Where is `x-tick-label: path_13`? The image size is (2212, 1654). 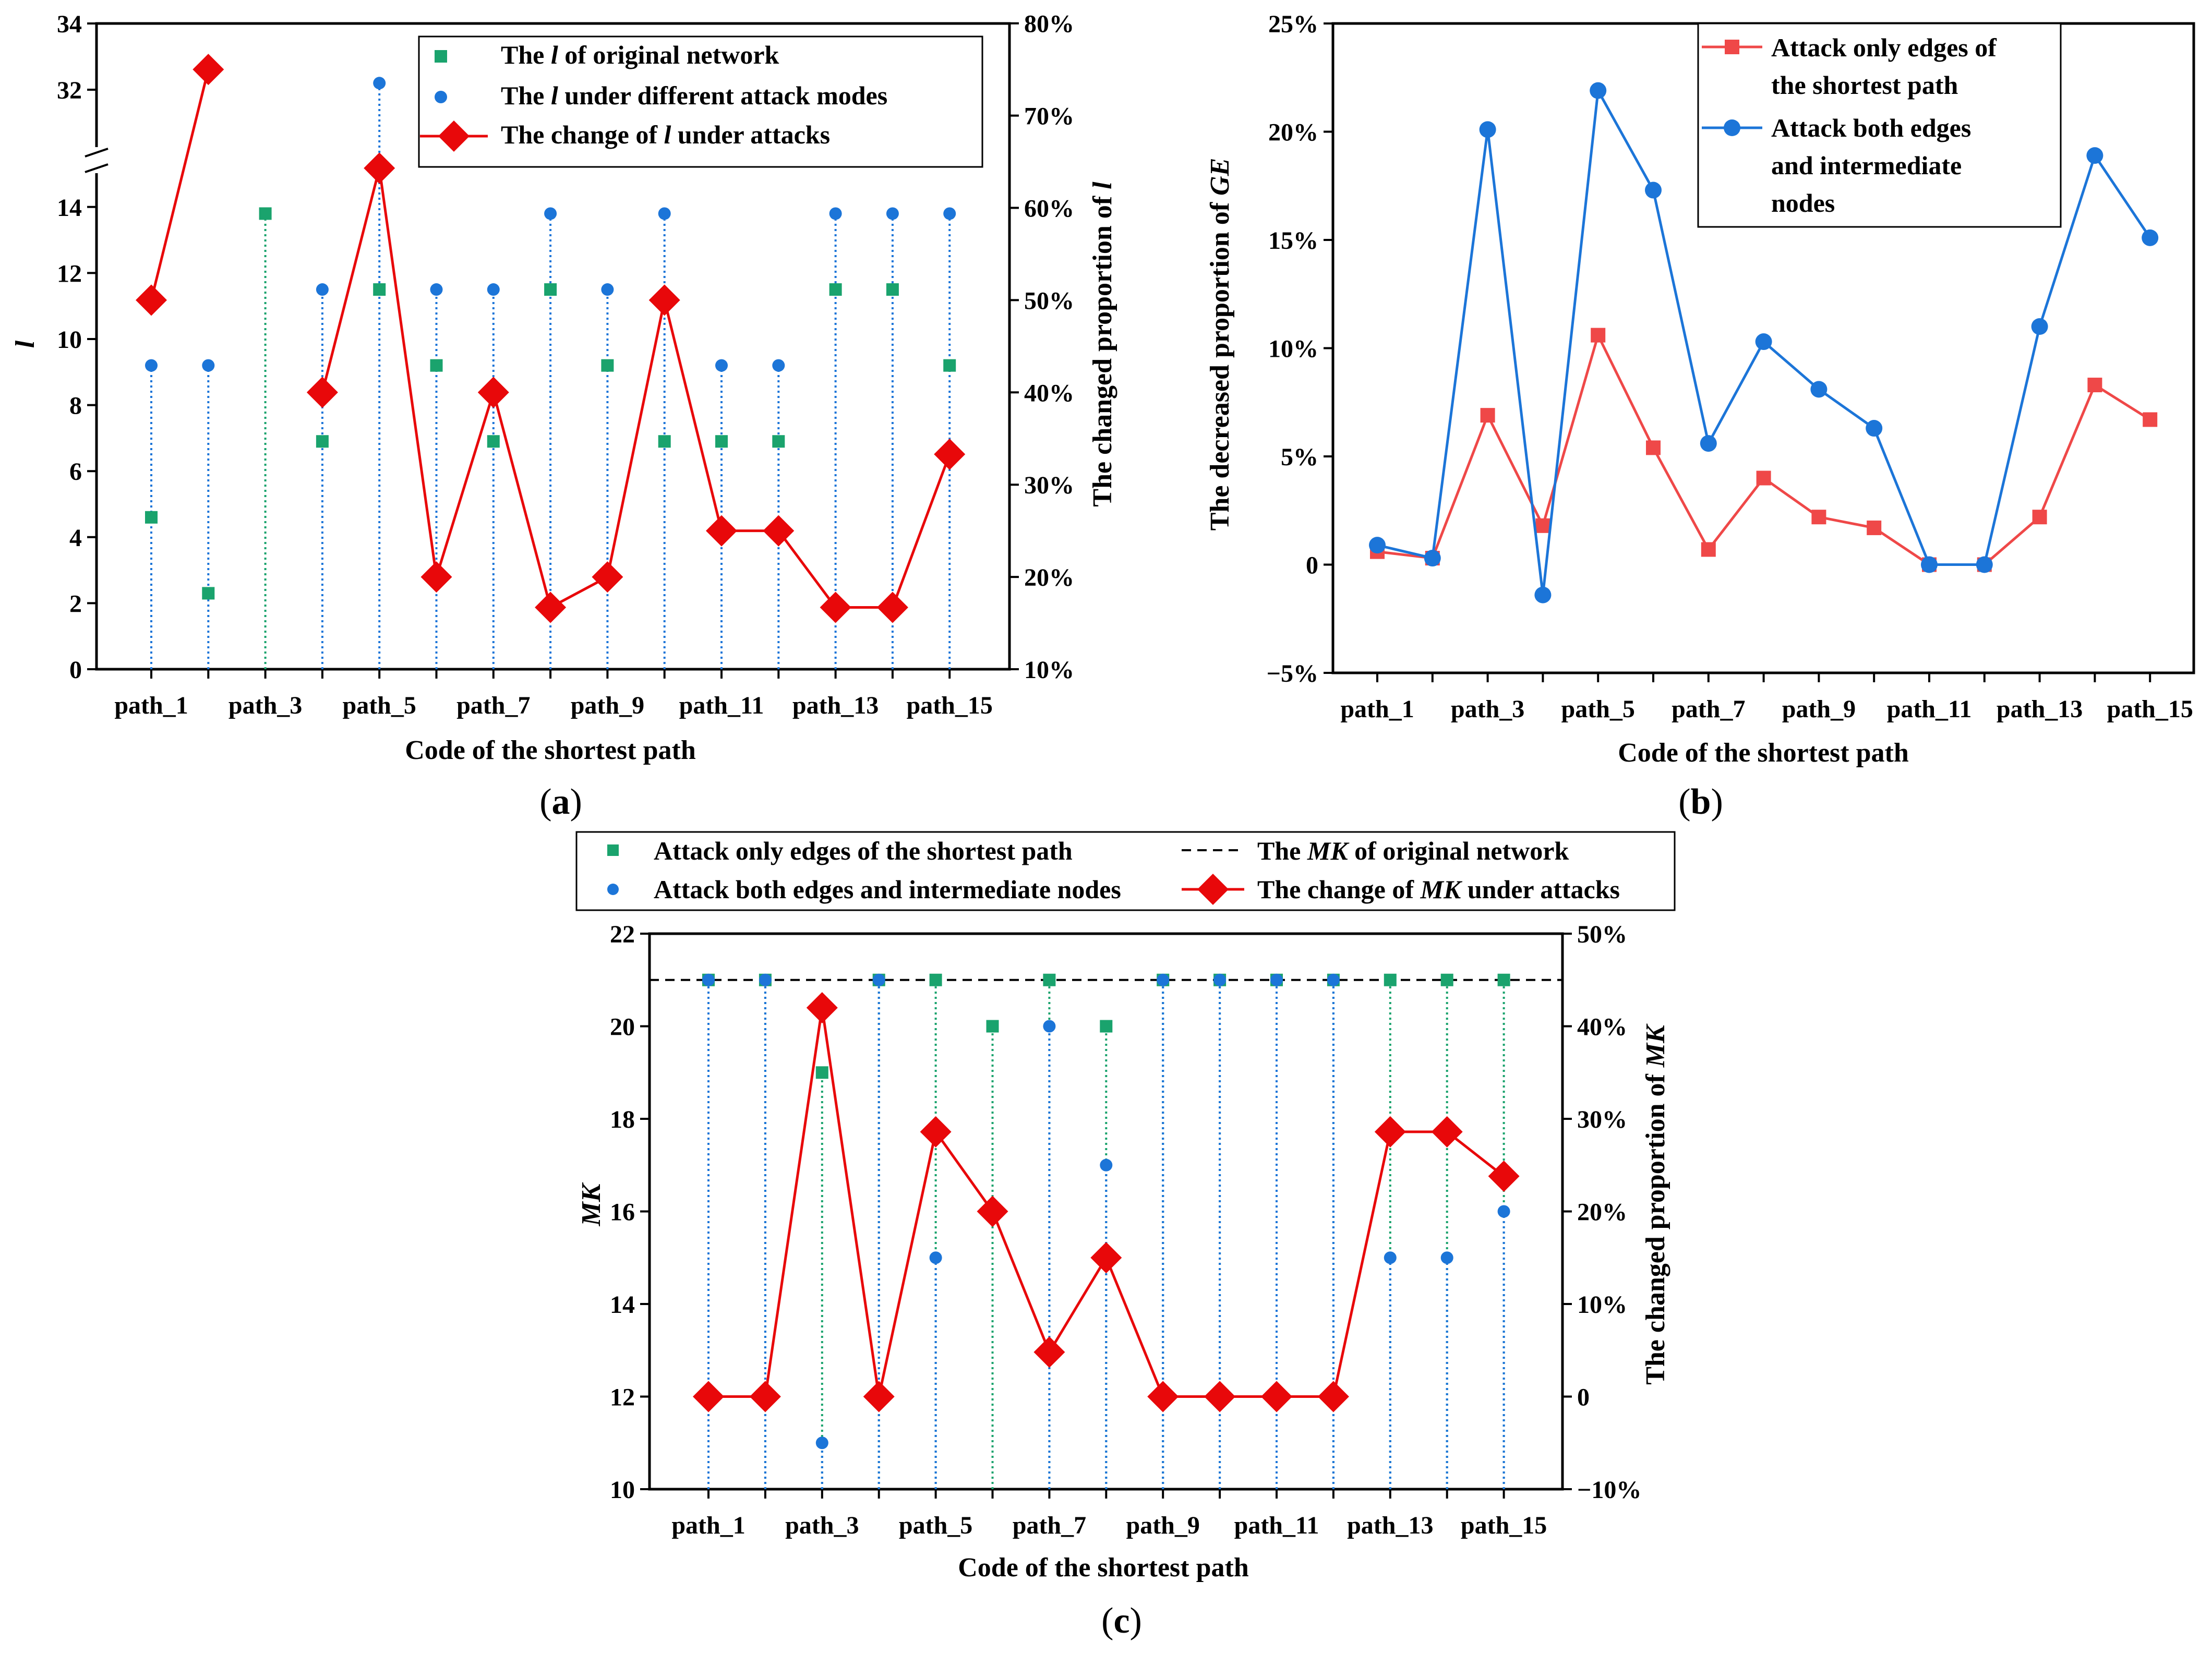 x-tick-label: path_13 is located at coordinates (1390, 1525).